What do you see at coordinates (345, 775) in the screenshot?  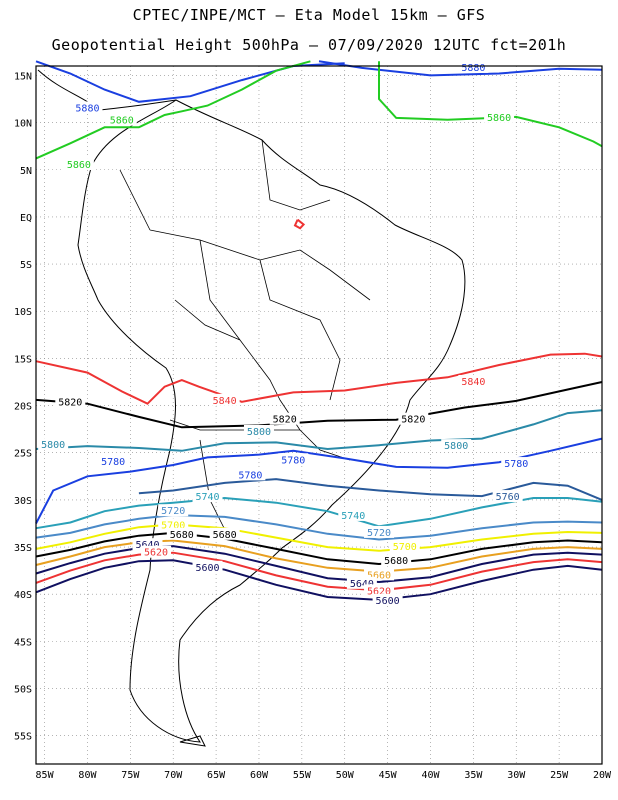 I see `lon-tick-label: 50W` at bounding box center [345, 775].